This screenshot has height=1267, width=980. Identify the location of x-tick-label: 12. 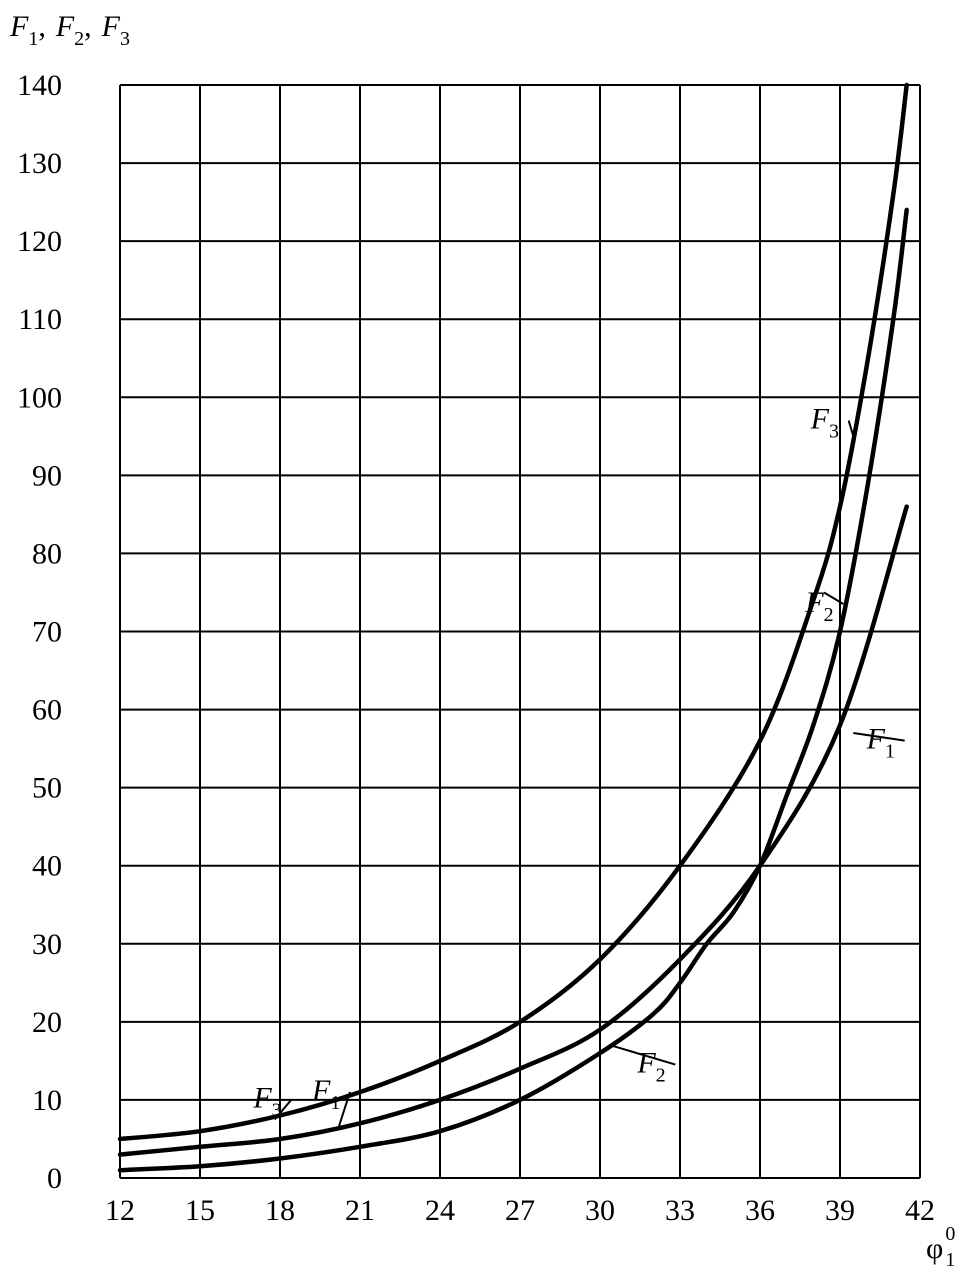
(120, 1210).